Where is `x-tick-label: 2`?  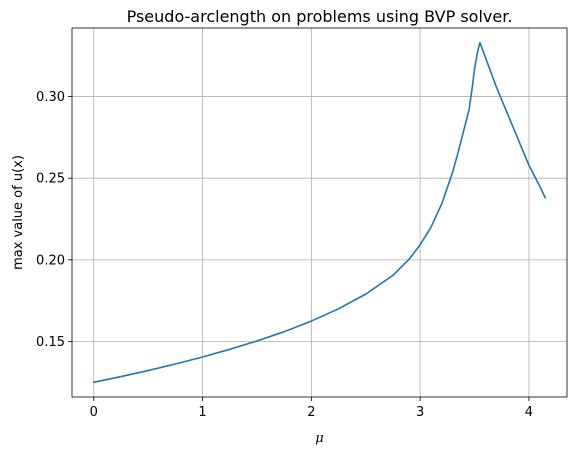 x-tick-label: 2 is located at coordinates (311, 412).